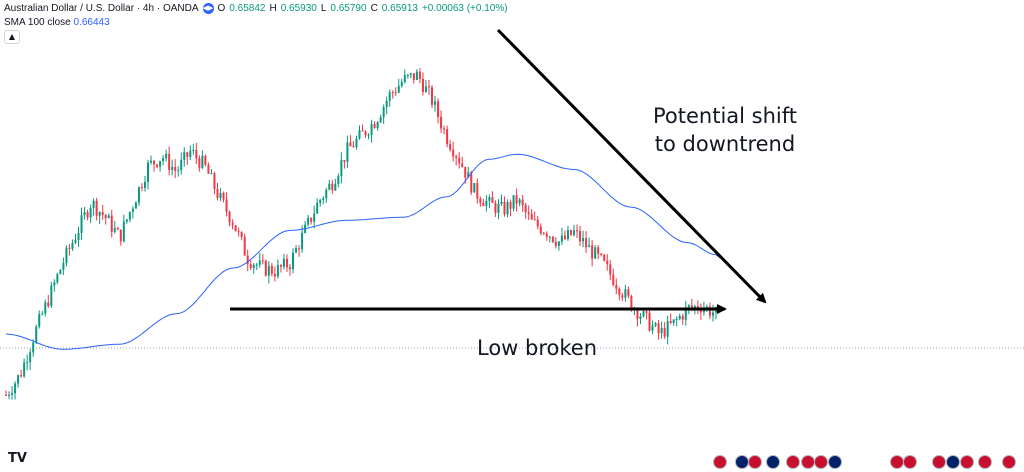  I want to click on shift-annotation-line2: to downtrend, so click(725, 144).